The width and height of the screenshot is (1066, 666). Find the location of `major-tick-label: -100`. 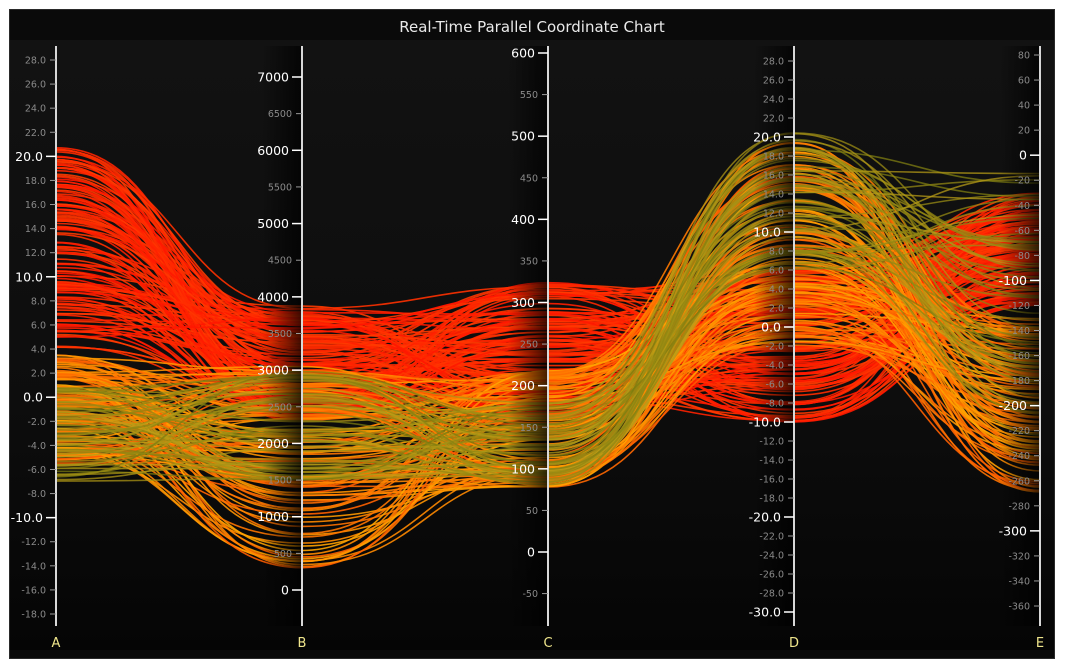

major-tick-label: -100 is located at coordinates (1013, 280).